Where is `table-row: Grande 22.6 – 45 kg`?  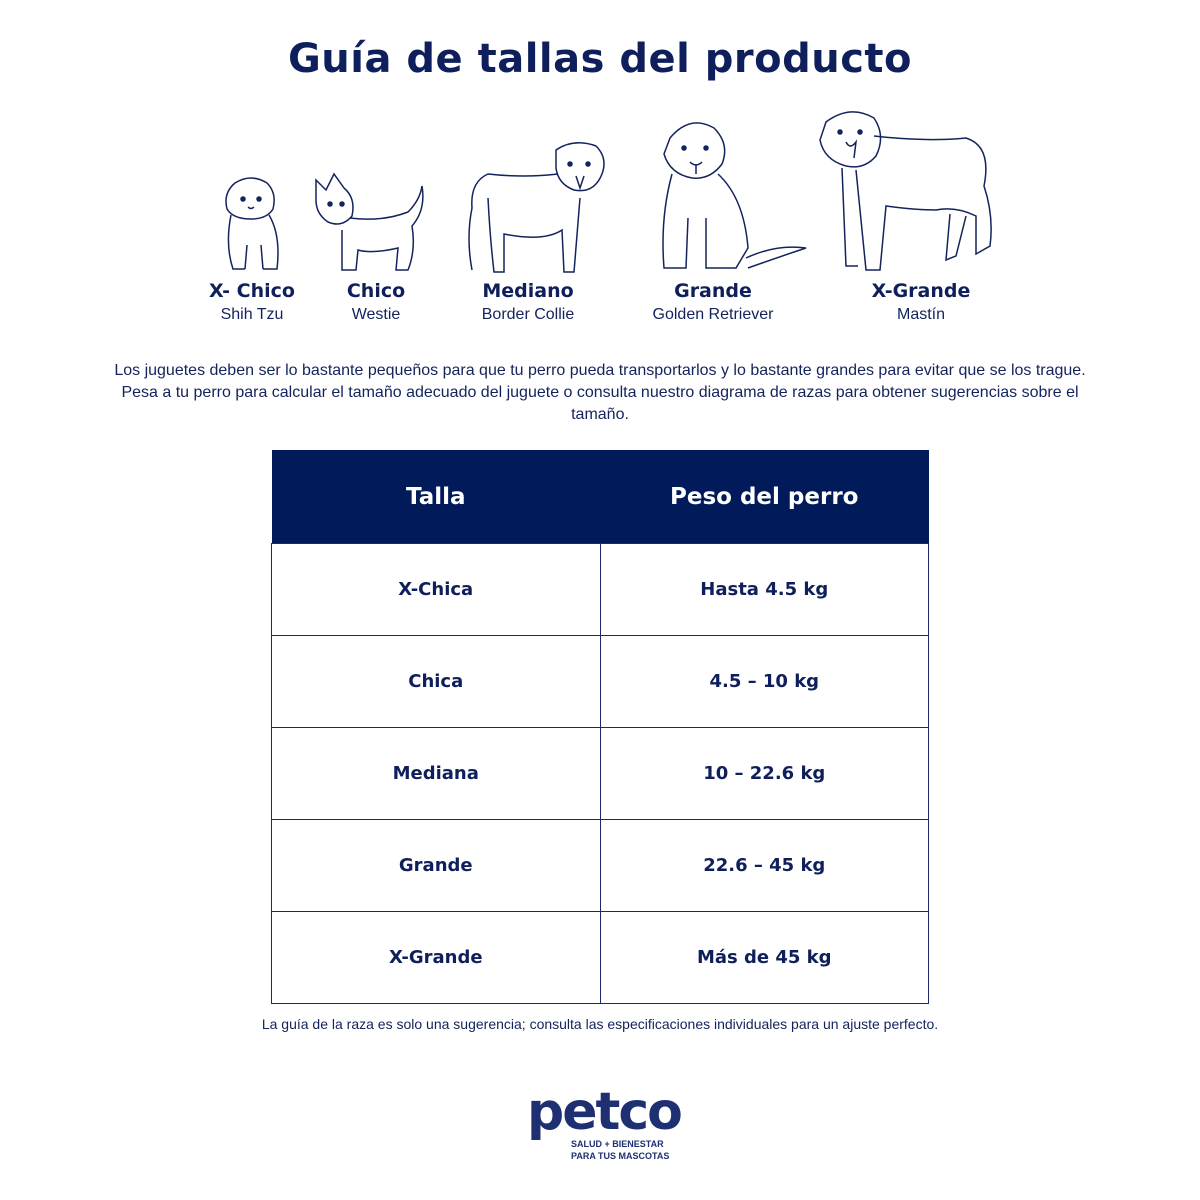
table-row: Grande 22.6 – 45 kg is located at coordinates (600, 865).